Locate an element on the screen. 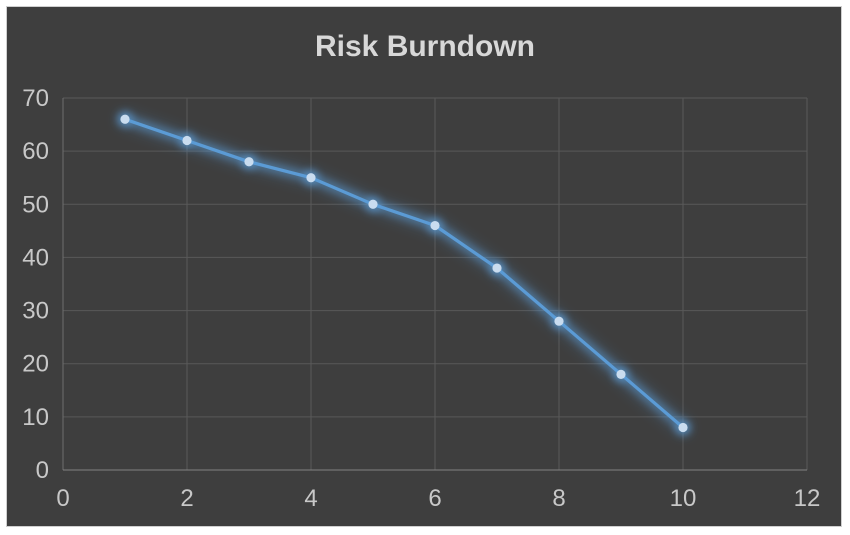 Image resolution: width=850 pixels, height=535 pixels. x-tick-label: 0 is located at coordinates (62, 498).